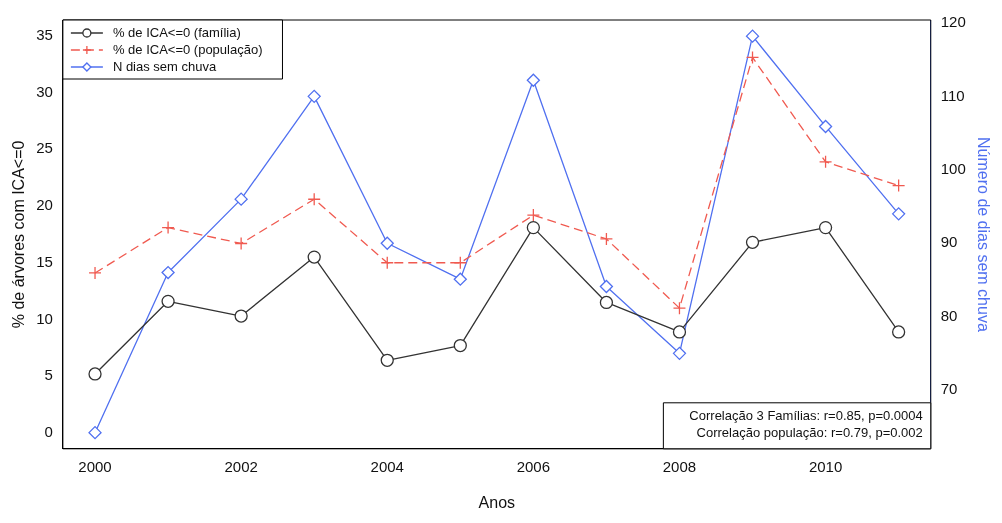 This screenshot has width=1002, height=523. I want to click on x-axis-title: Anos, so click(497, 502).